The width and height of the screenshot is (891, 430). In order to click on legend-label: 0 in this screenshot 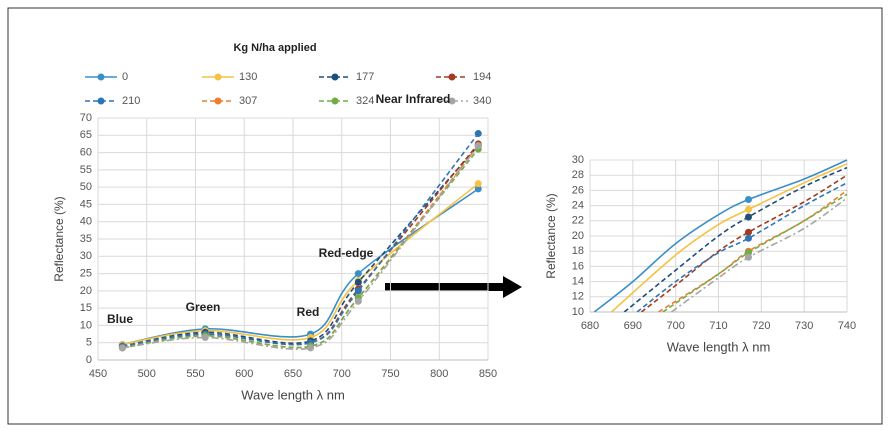, I will do `click(125, 77)`.